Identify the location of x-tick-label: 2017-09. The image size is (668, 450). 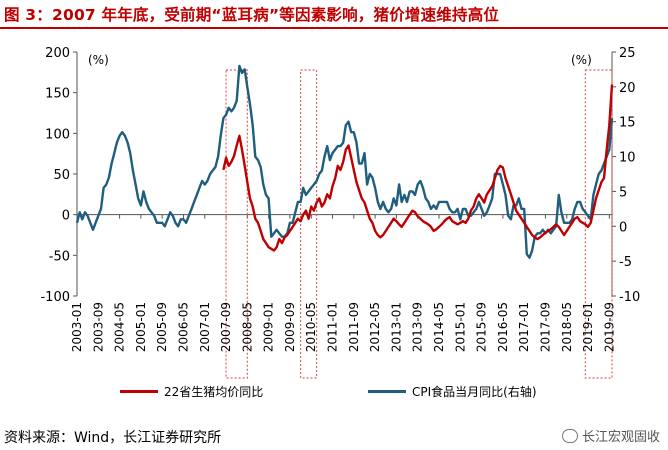
(545, 327).